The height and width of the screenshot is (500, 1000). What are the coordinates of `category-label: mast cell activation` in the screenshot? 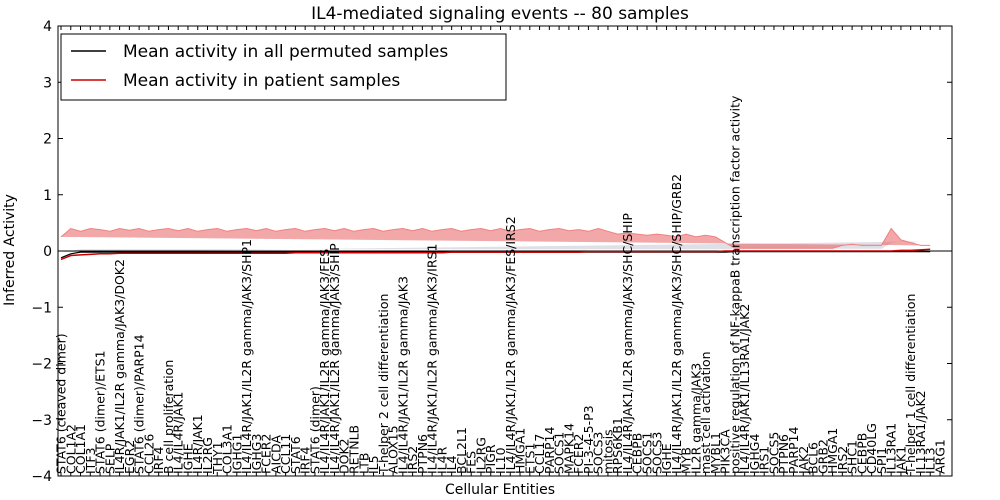 It's located at (705, 412).